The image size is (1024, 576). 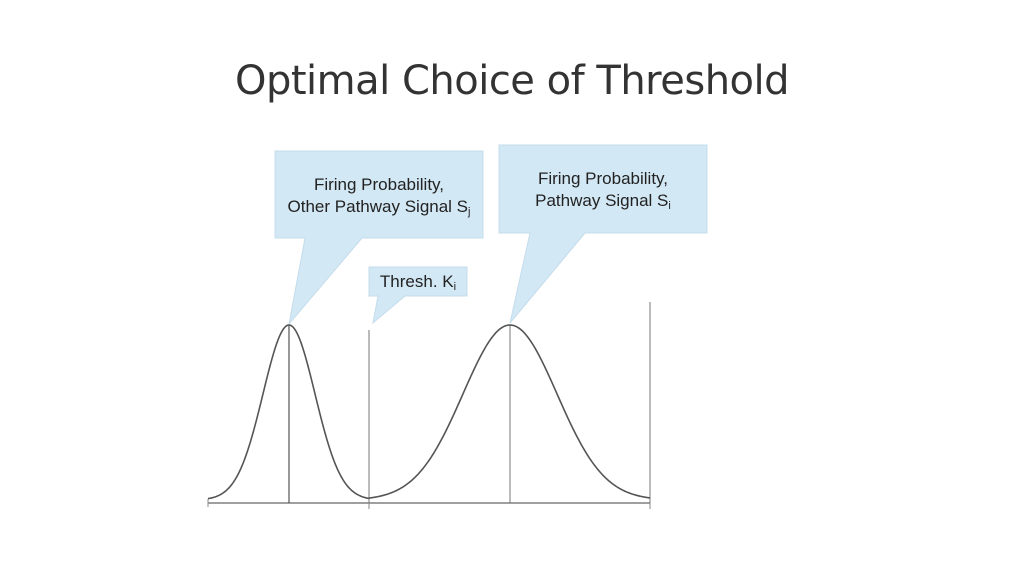 I want to click on callout-pathway-line1: Firing Probability,, so click(x=603, y=178).